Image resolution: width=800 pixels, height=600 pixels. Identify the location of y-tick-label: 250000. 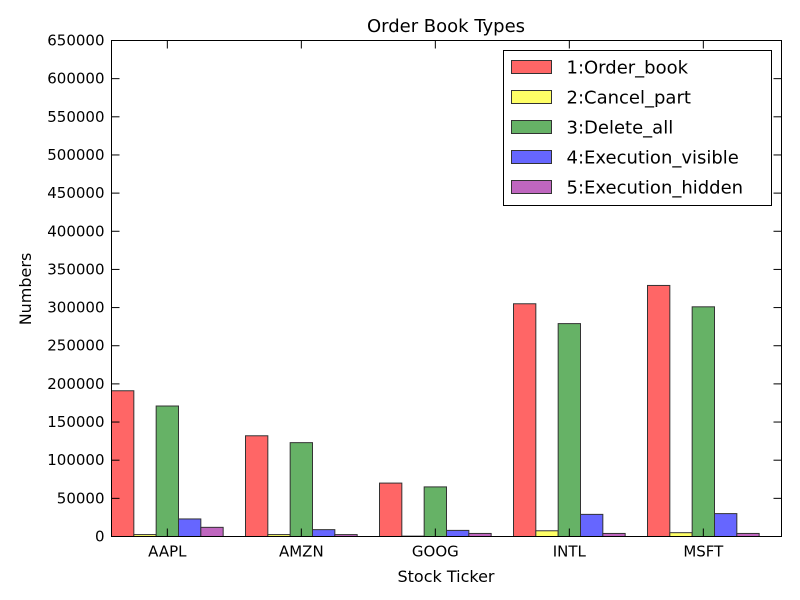
(75, 346).